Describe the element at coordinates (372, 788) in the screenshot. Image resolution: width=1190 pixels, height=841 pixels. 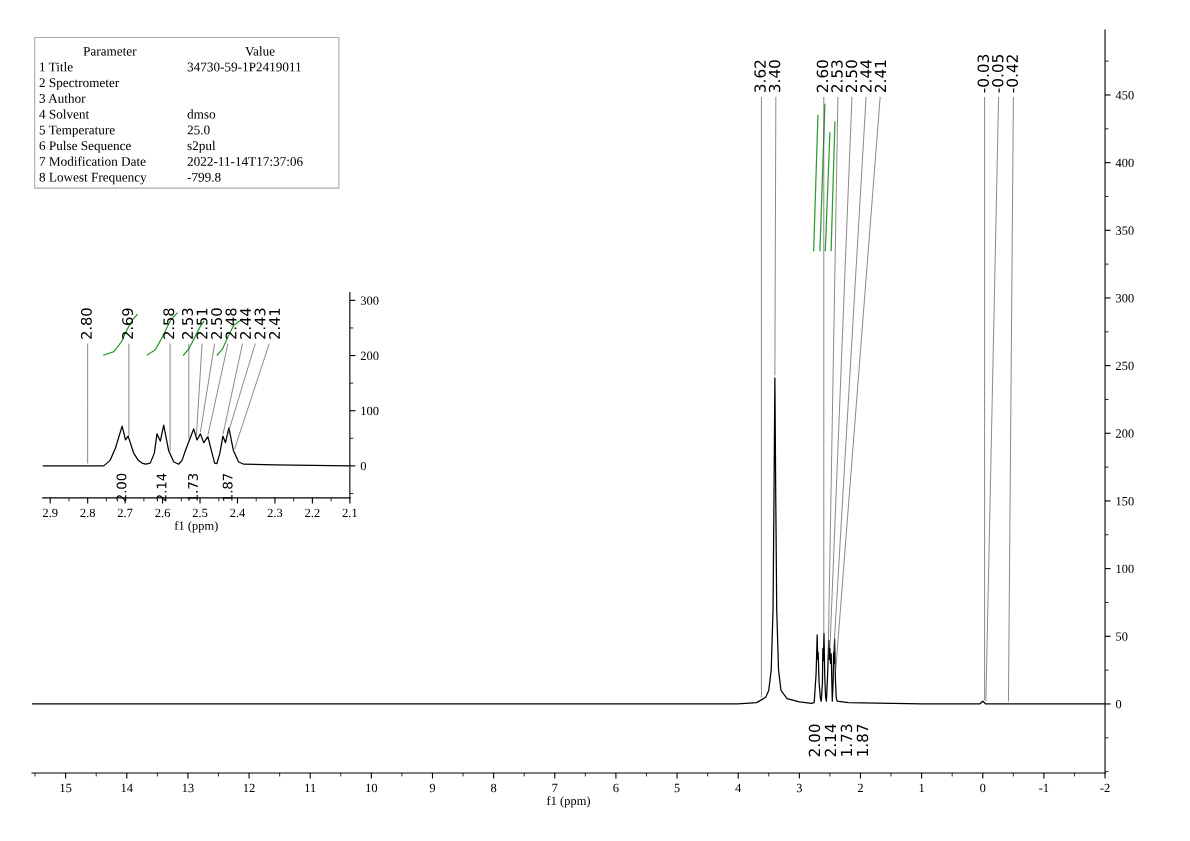
I see `x-tick-label: 10` at that location.